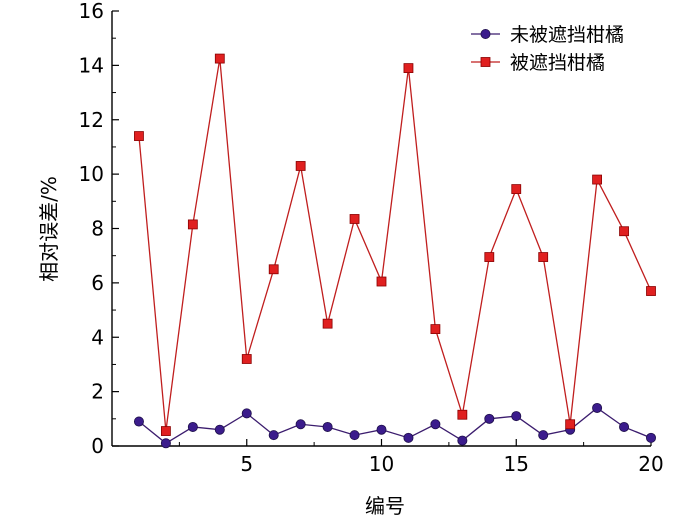  I want to click on legend-label: 被遮挡柑橘, so click(557, 63).